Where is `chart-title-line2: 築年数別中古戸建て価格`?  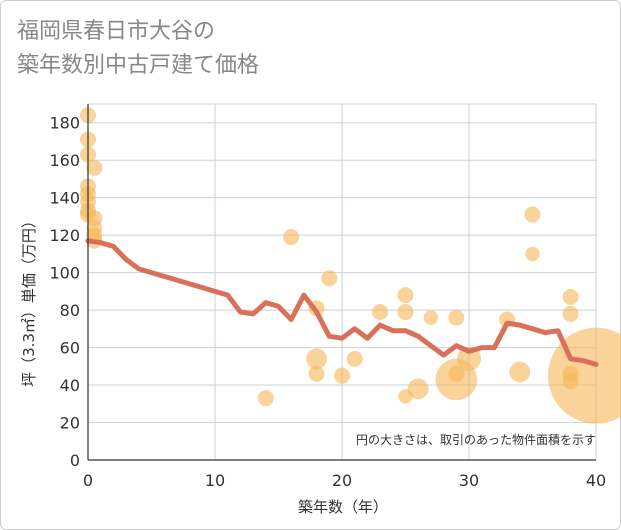 chart-title-line2: 築年数別中古戸建て価格 is located at coordinates (138, 65).